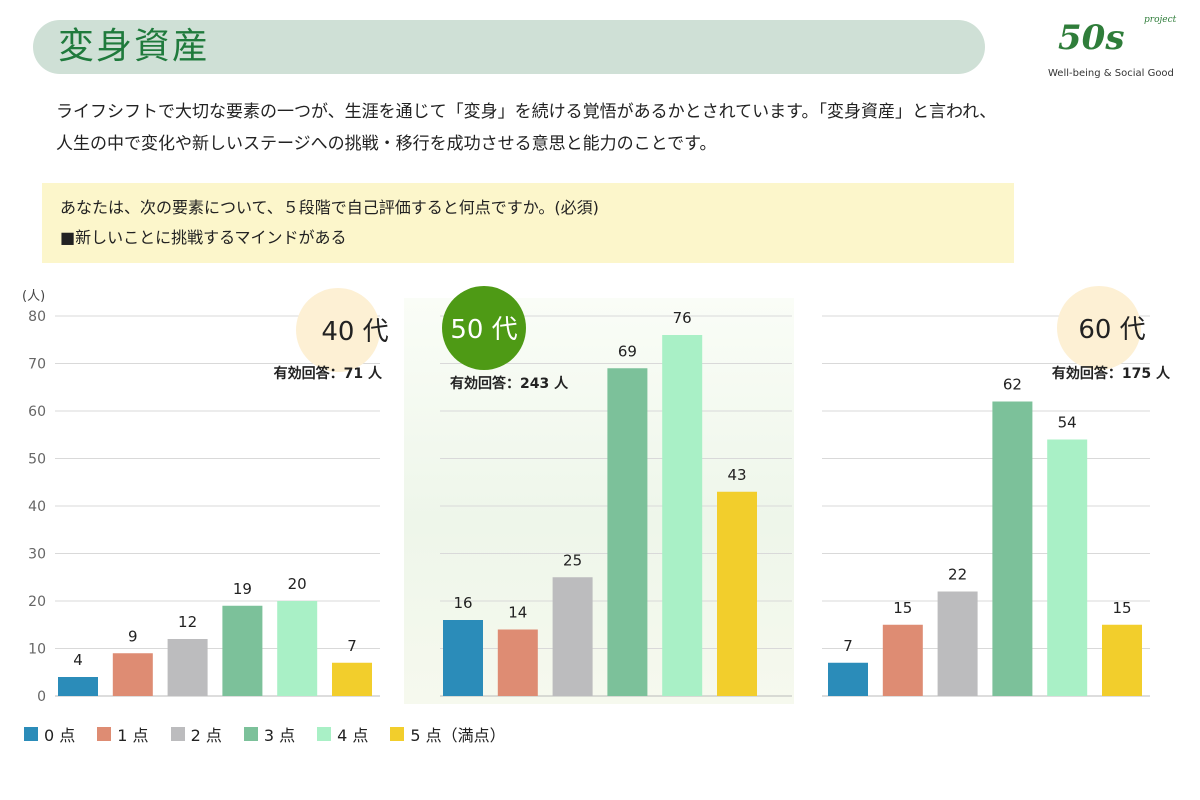 This screenshot has width=1200, height=800. Describe the element at coordinates (353, 735) in the screenshot. I see `legend-label: 4 点` at that location.